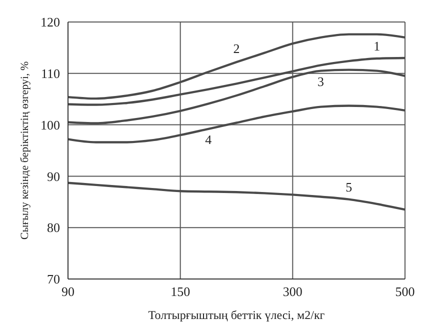 The width and height of the screenshot is (431, 329). Describe the element at coordinates (377, 46) in the screenshot. I see `series-label: 1` at that location.